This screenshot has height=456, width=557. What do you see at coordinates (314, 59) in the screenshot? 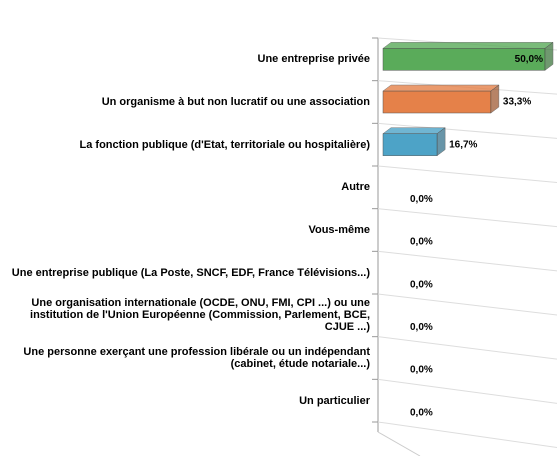
I see `category-label: Une entreprise privée` at bounding box center [314, 59].